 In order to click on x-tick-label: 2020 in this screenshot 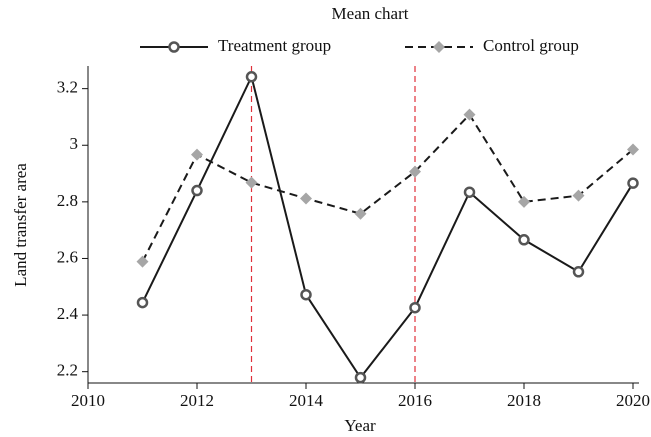, I will do `click(633, 400)`.